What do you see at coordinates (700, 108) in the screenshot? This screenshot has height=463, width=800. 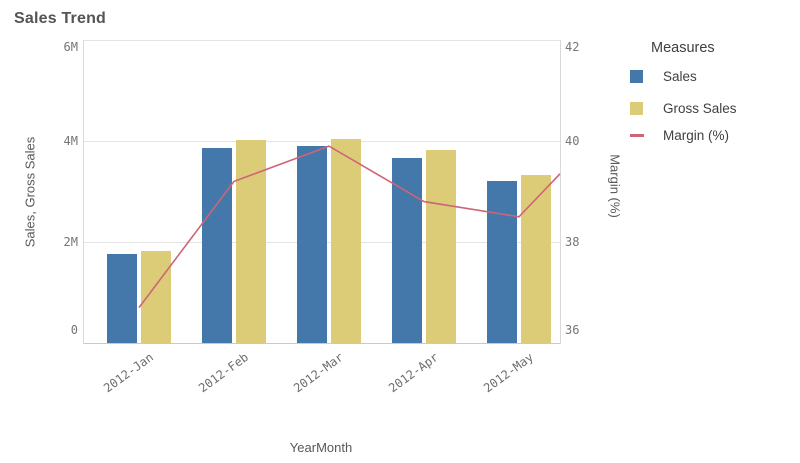 I see `legend-item-label: Gross Sales` at bounding box center [700, 108].